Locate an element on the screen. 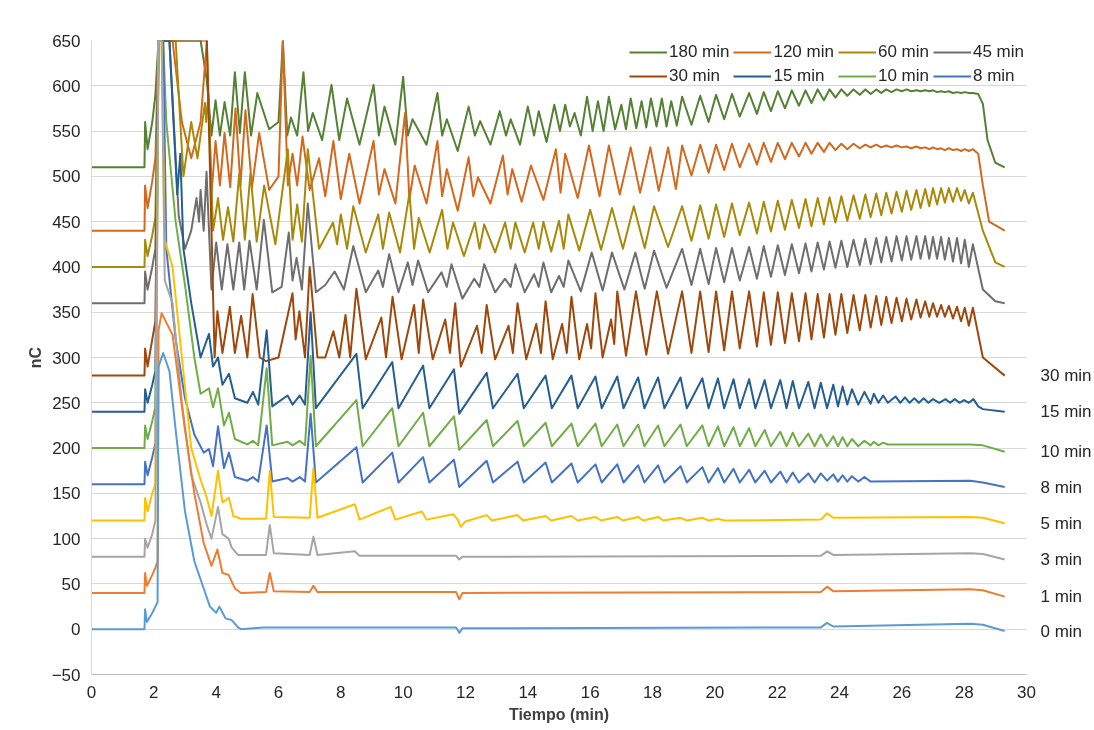 The height and width of the screenshot is (730, 1094). y-tick-label: 350 is located at coordinates (66, 313).